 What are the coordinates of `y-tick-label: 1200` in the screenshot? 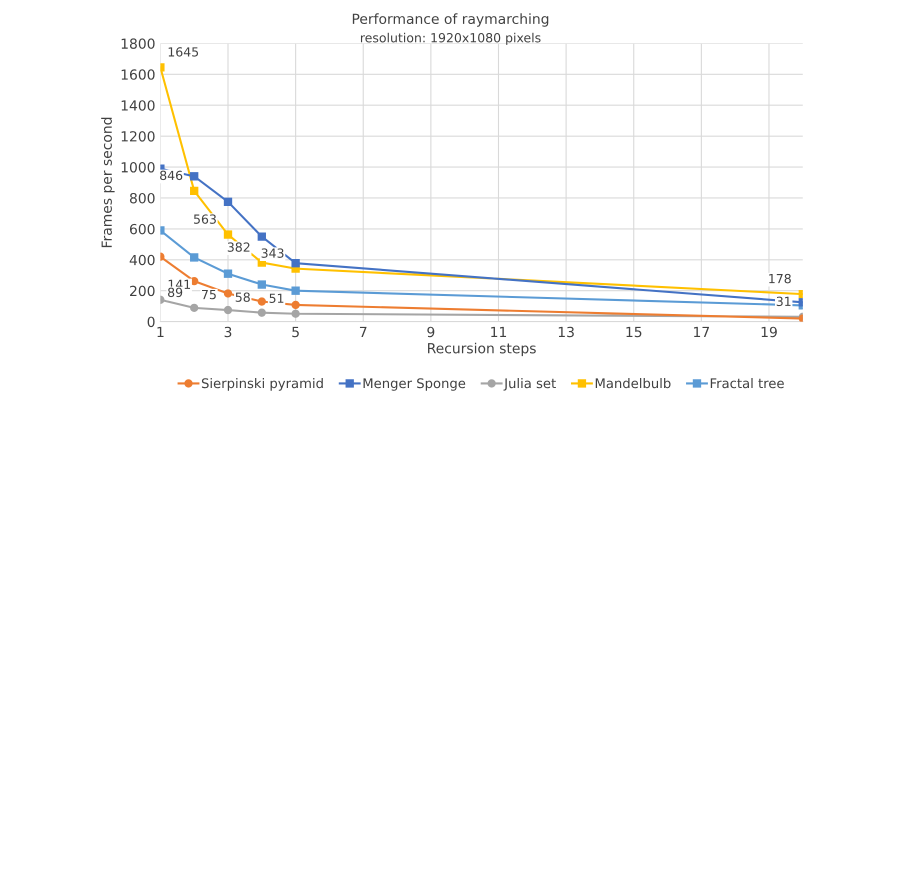 It's located at (138, 136).